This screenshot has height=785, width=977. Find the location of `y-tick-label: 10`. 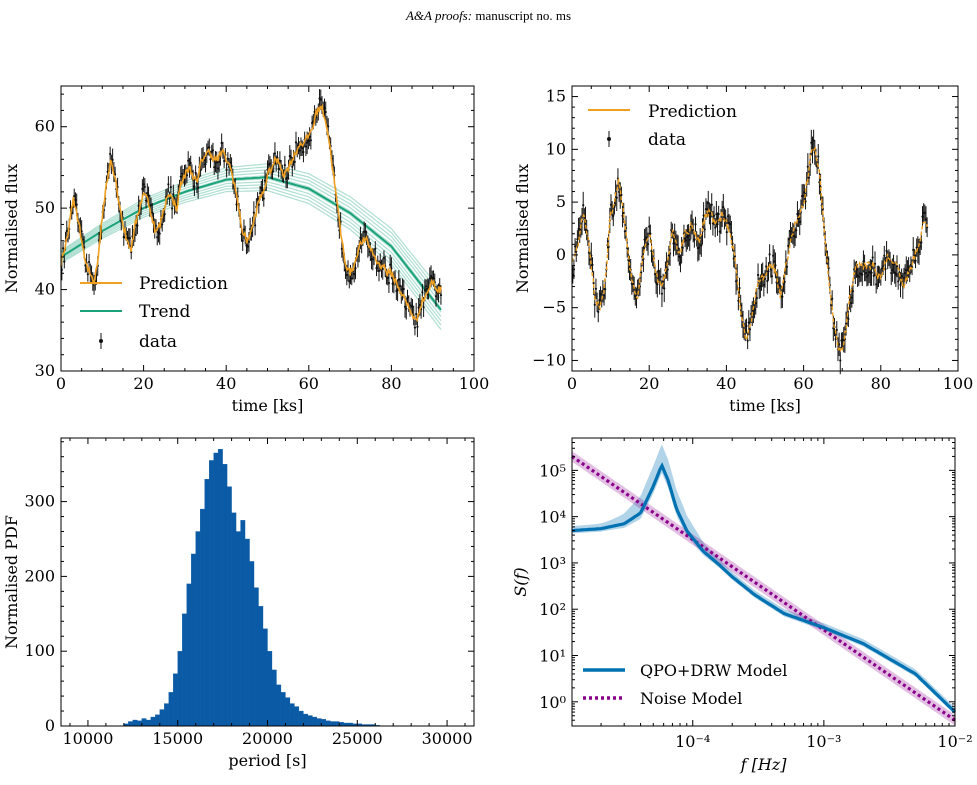

y-tick-label: 10 is located at coordinates (556, 148).